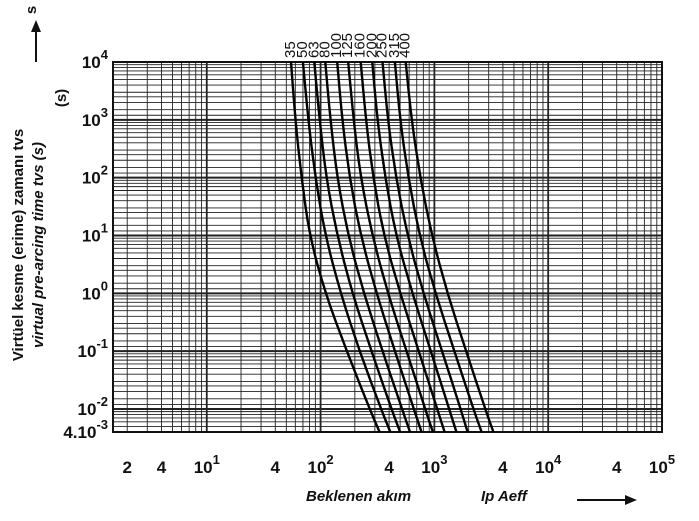 The width and height of the screenshot is (699, 521). I want to click on curve-label-315: 315, so click(394, 45).